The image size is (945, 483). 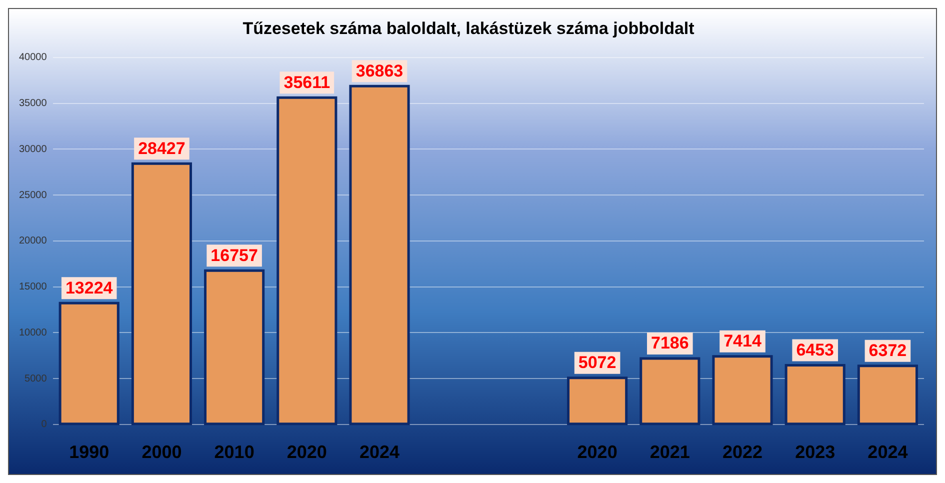 I want to click on y-tick-label: 40000, so click(x=33, y=58).